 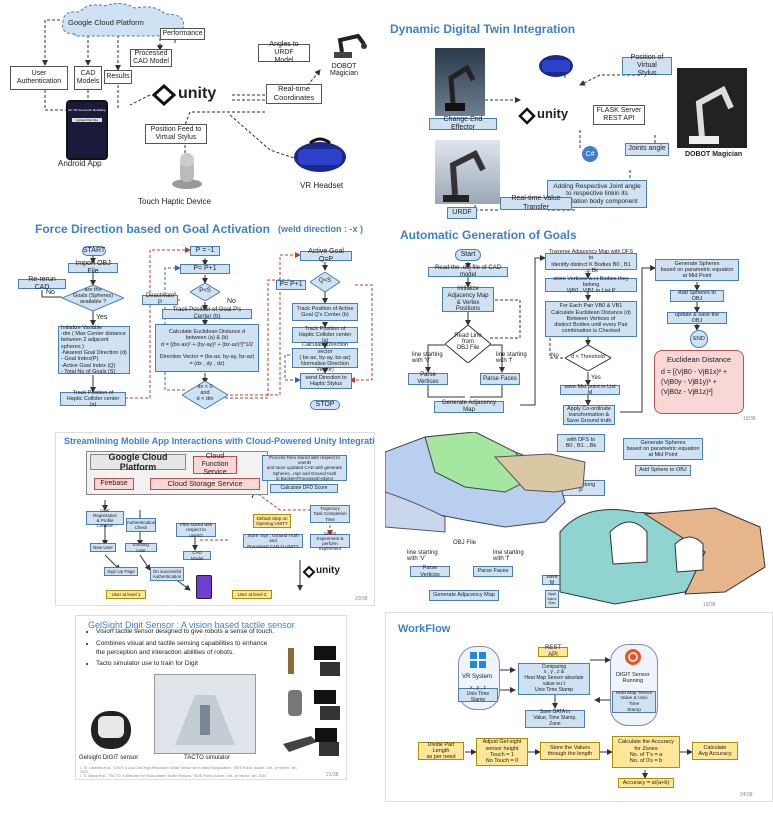 I want to click on fd-p-inc2: P= P+1, so click(x=291, y=285).